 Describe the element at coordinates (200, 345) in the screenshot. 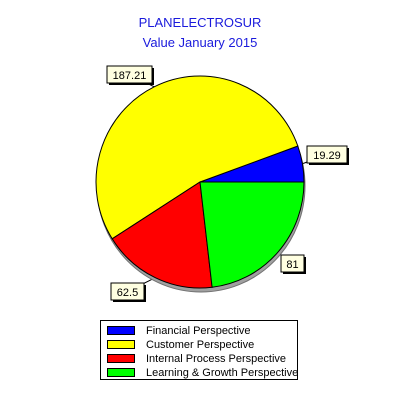

I see `legend-label-2: Customer Perspective` at that location.